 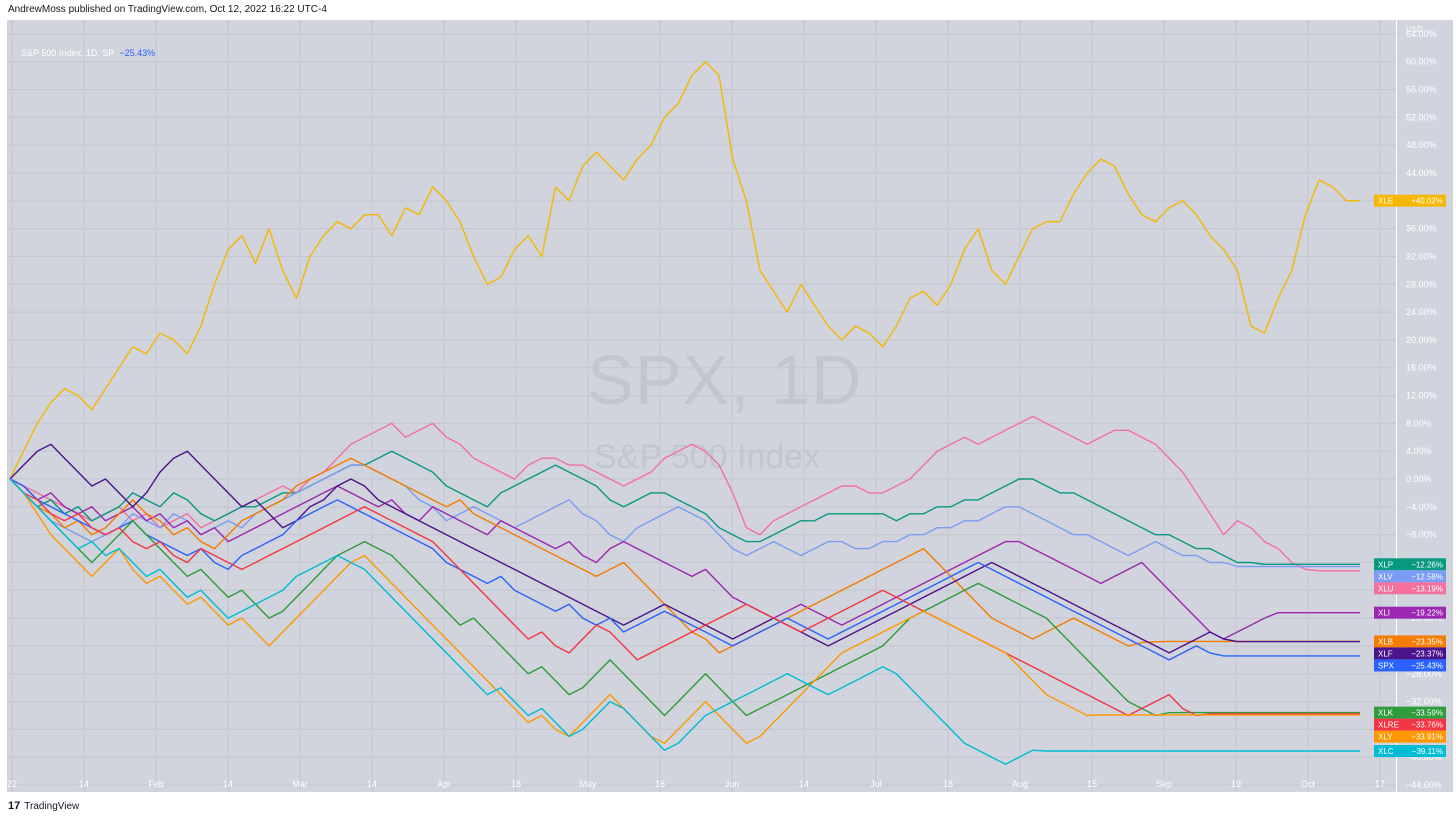 I want to click on tradingview-logo-icon: 17, so click(x=14, y=806).